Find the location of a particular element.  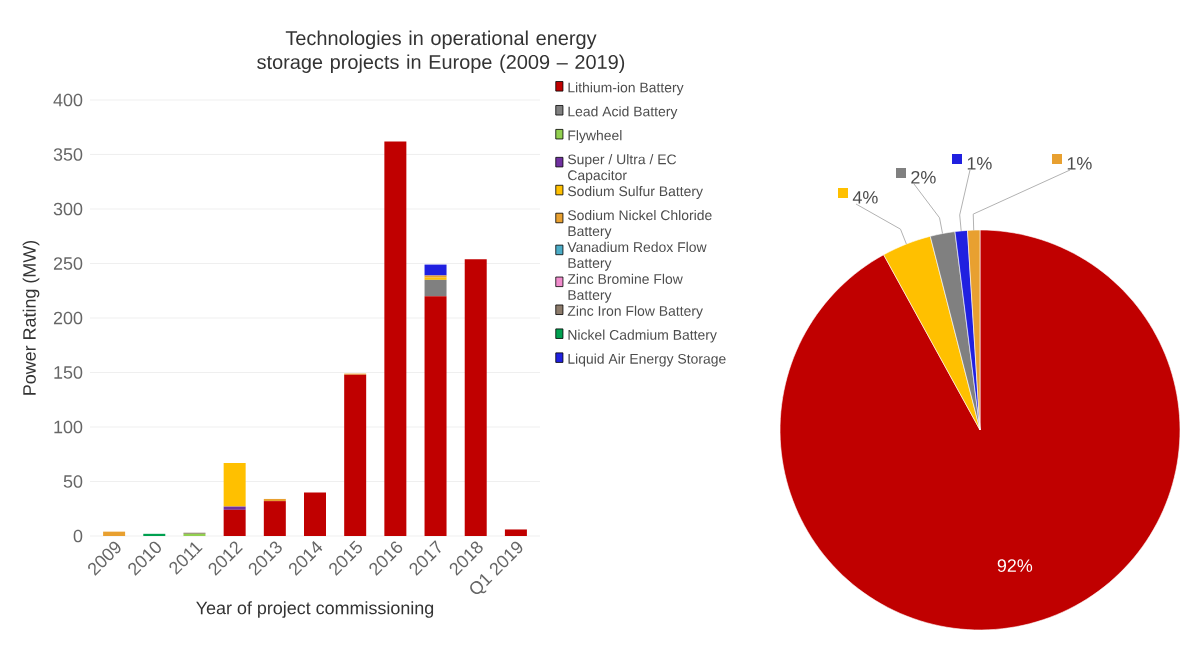

y-tick-label: 0 is located at coordinates (78, 536).